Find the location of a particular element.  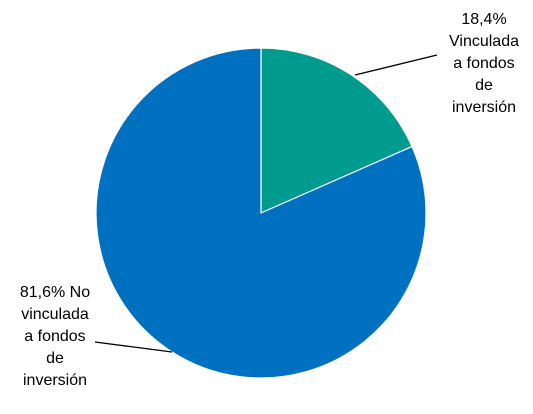

slice-label-1: 81,6% No vinculada a fondos de inversión is located at coordinates (55, 336).